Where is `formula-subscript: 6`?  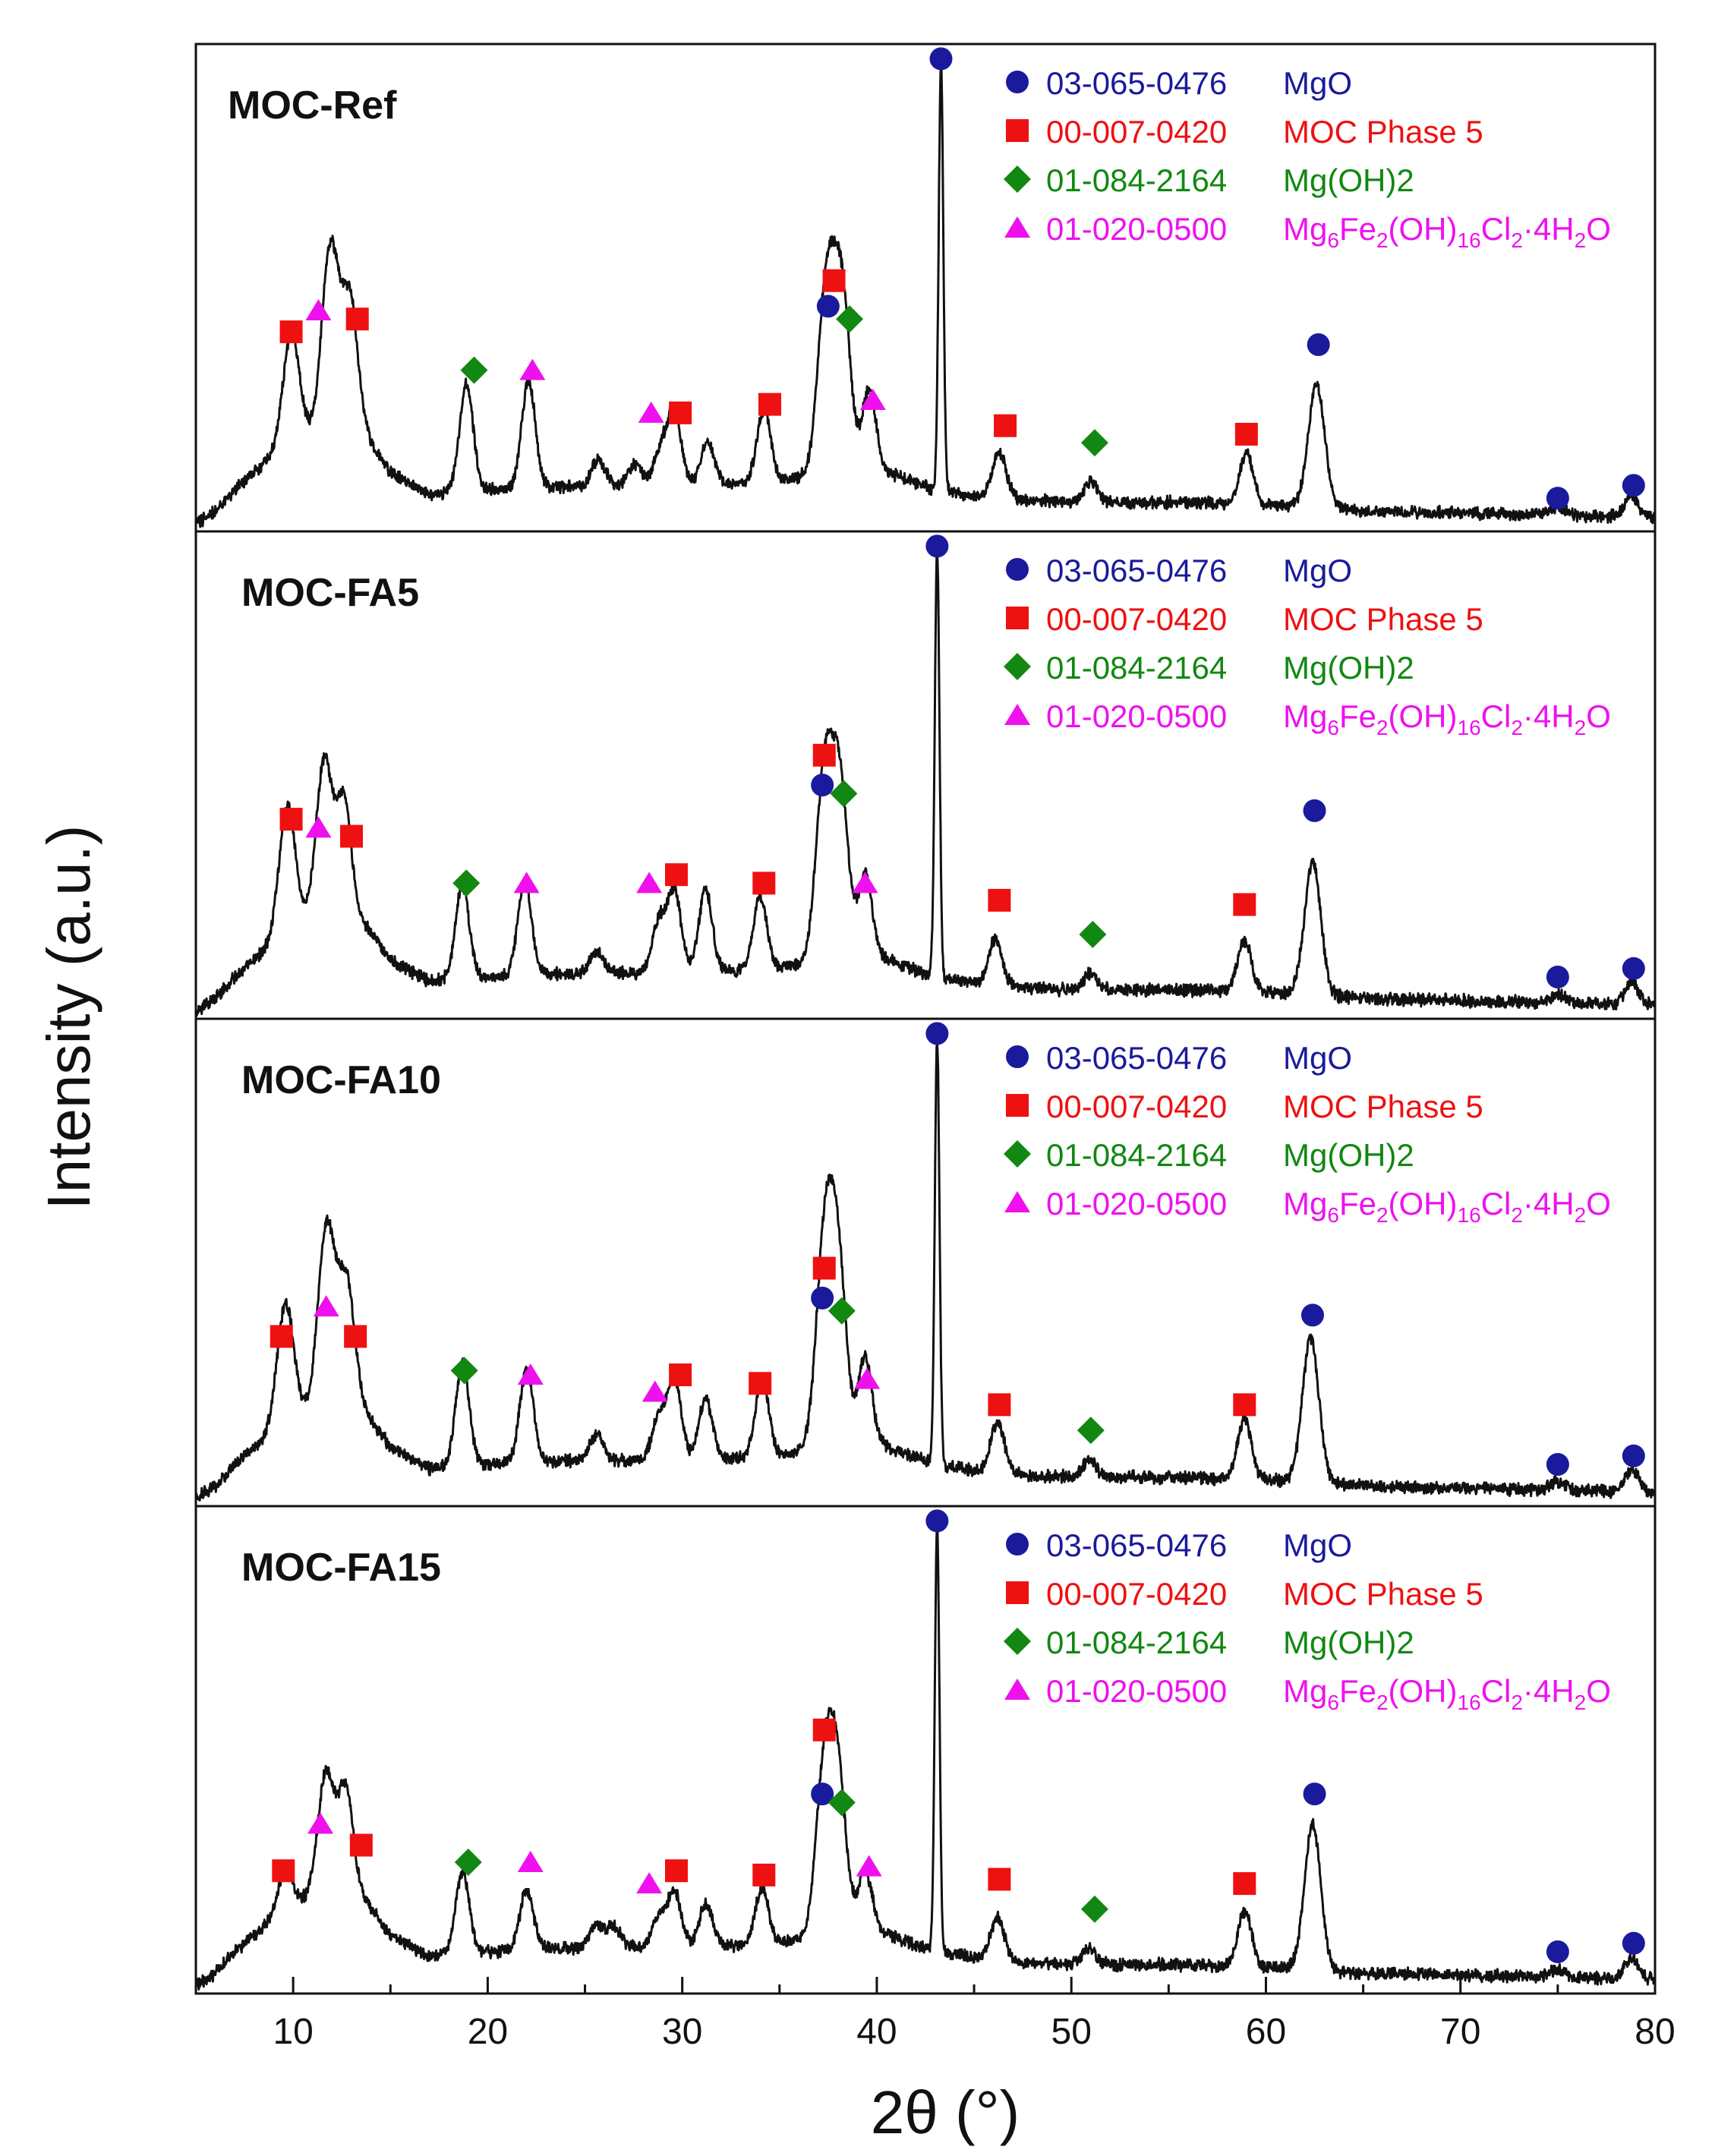
formula-subscript: 6 is located at coordinates (1333, 240).